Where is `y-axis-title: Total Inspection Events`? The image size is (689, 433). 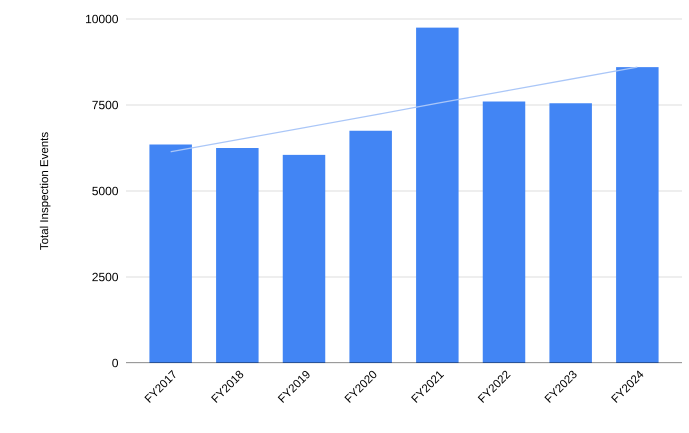 y-axis-title: Total Inspection Events is located at coordinates (45, 191).